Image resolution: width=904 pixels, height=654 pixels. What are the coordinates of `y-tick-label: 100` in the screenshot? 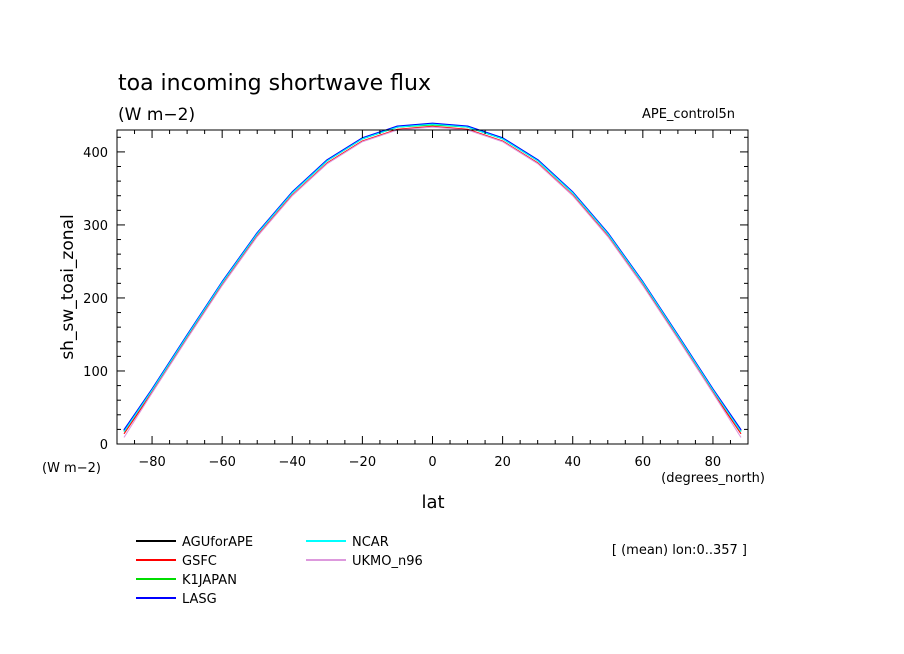 It's located at (95, 372).